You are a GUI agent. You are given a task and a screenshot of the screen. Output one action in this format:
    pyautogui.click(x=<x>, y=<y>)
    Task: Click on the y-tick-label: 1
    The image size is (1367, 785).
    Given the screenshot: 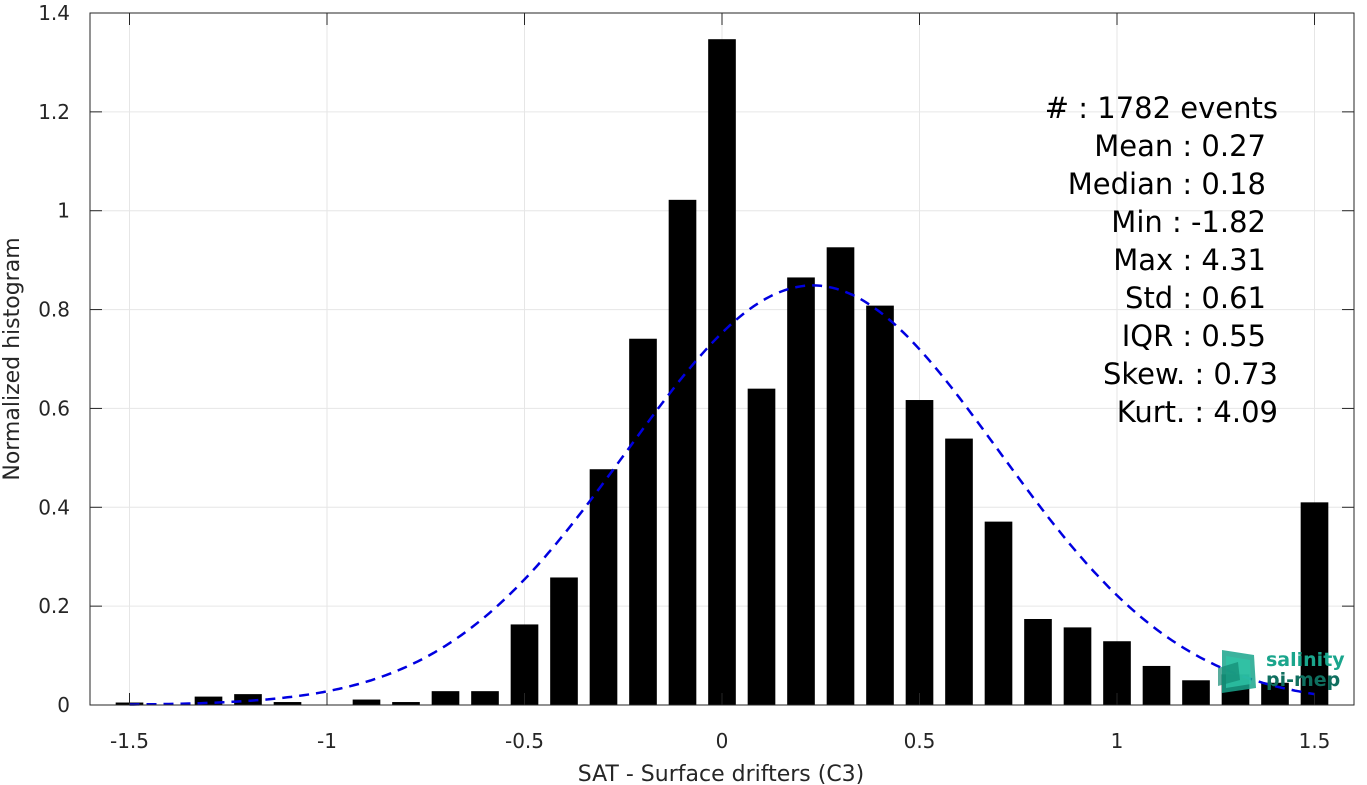 What is the action you would take?
    pyautogui.click(x=63, y=211)
    